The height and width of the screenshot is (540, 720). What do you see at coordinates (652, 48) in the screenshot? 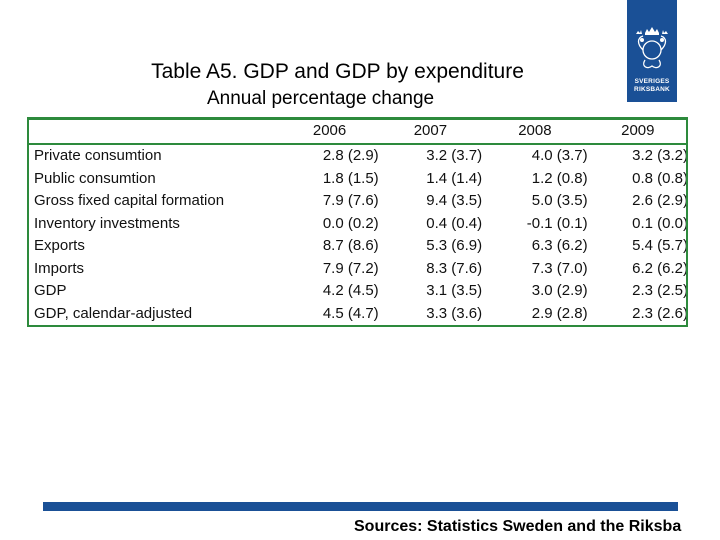
I see `crest-icon` at bounding box center [652, 48].